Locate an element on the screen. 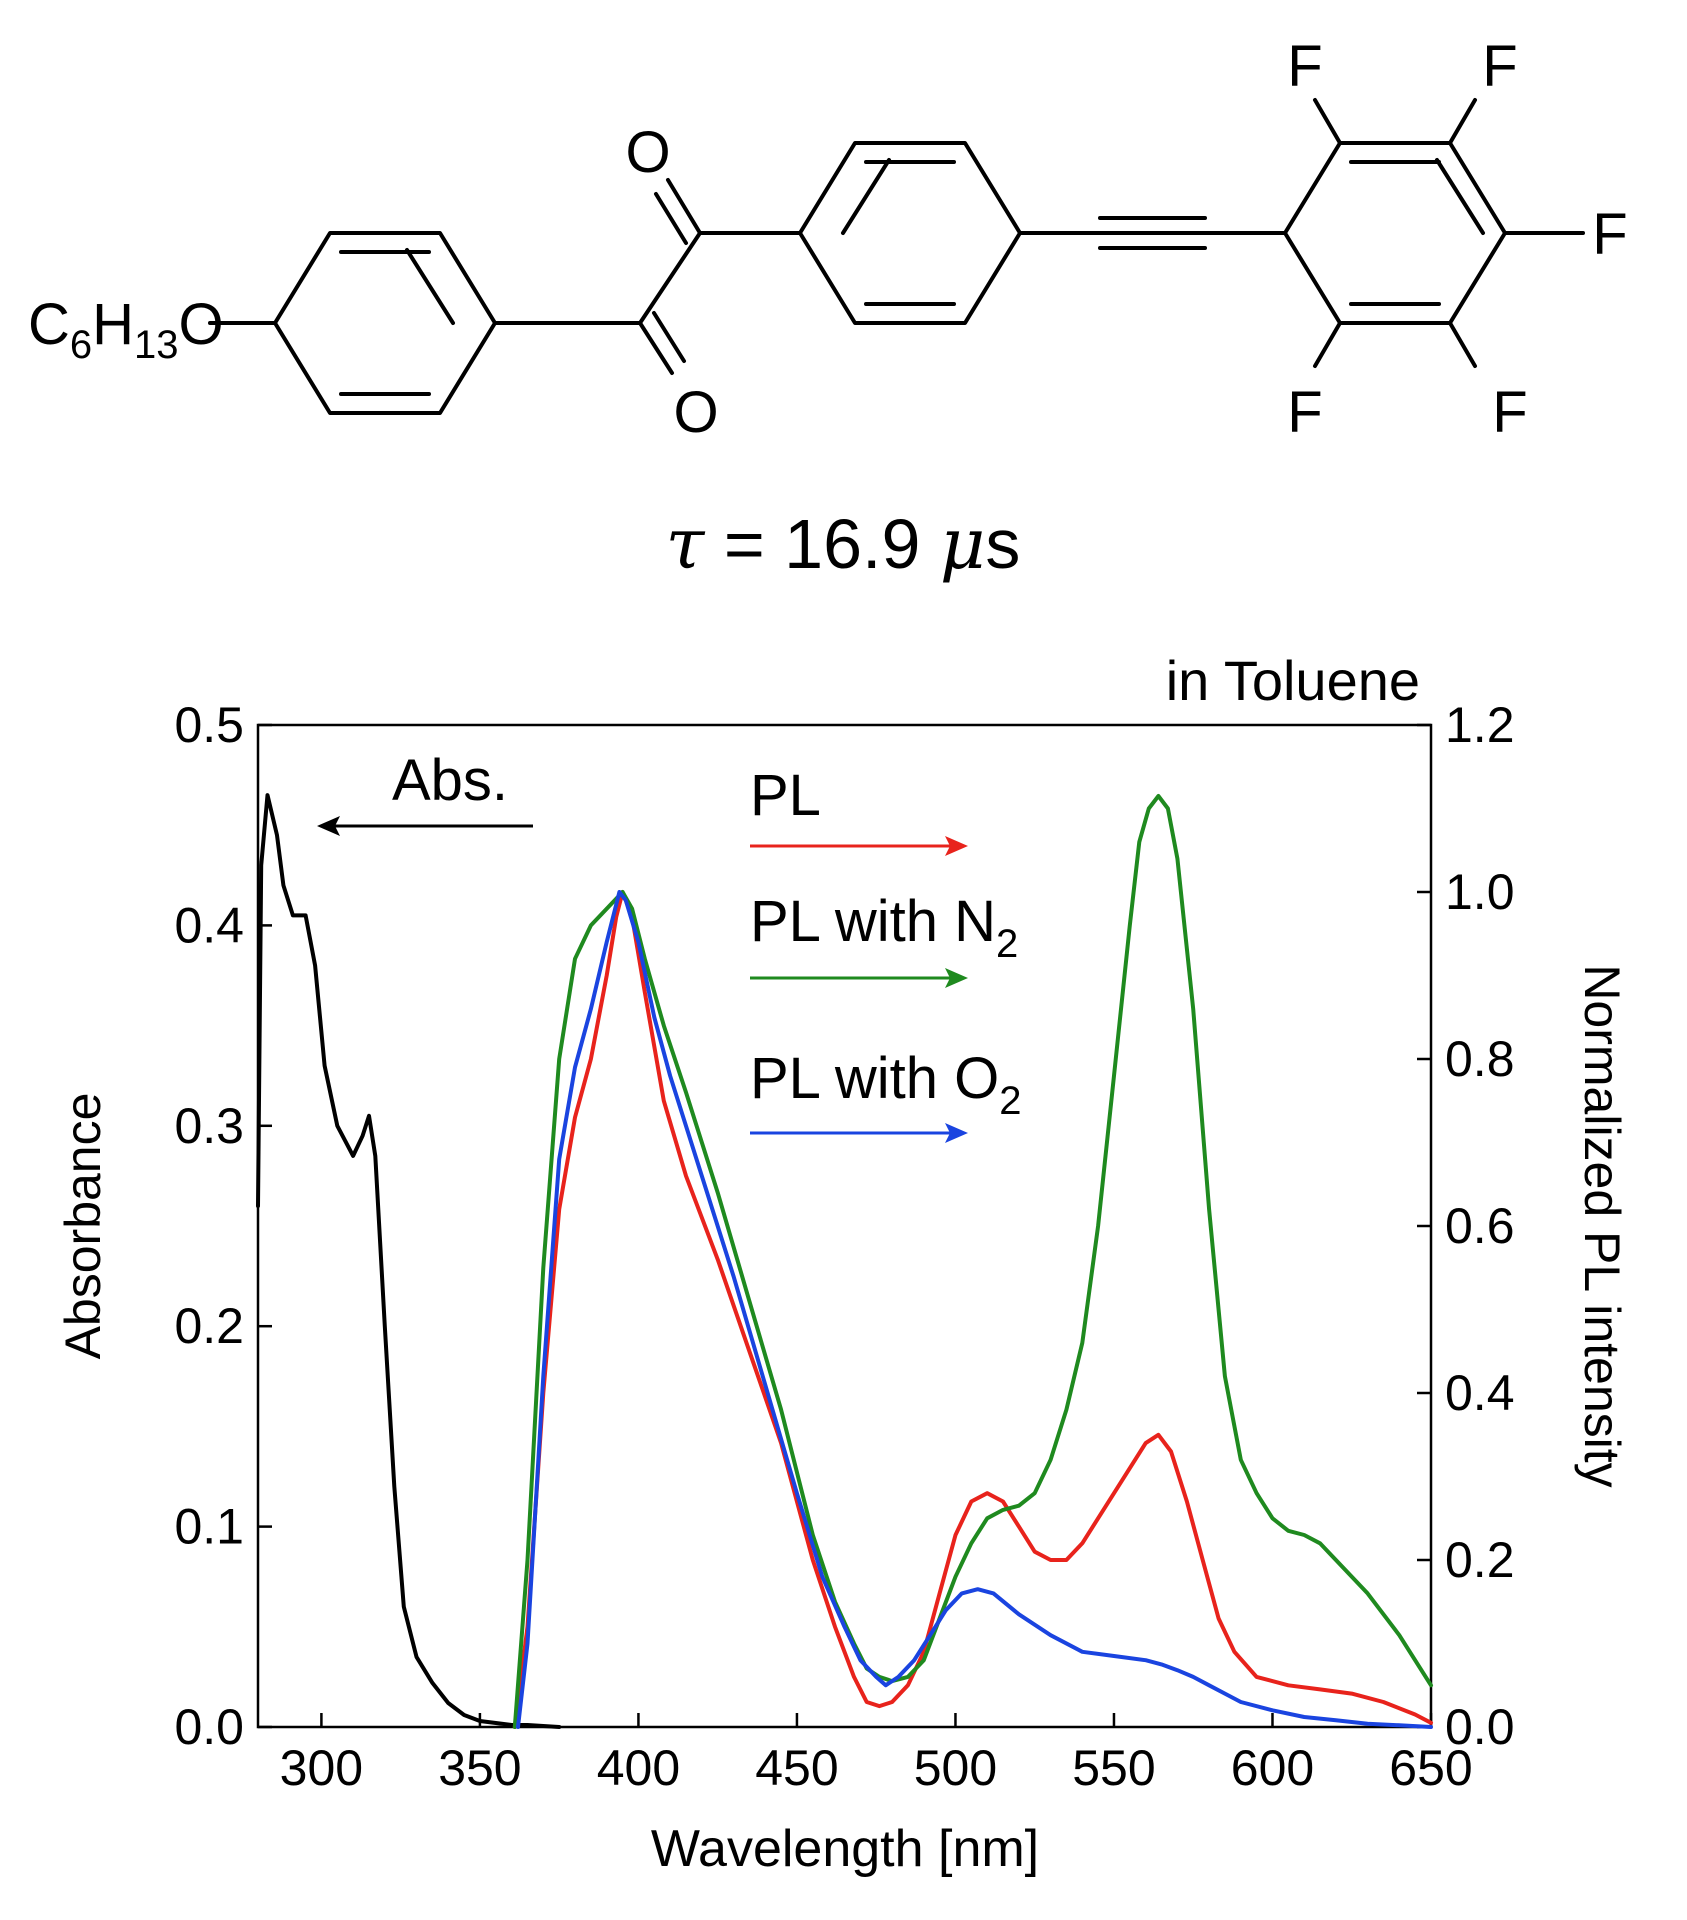  x-tick-label: 400 is located at coordinates (638, 1768).